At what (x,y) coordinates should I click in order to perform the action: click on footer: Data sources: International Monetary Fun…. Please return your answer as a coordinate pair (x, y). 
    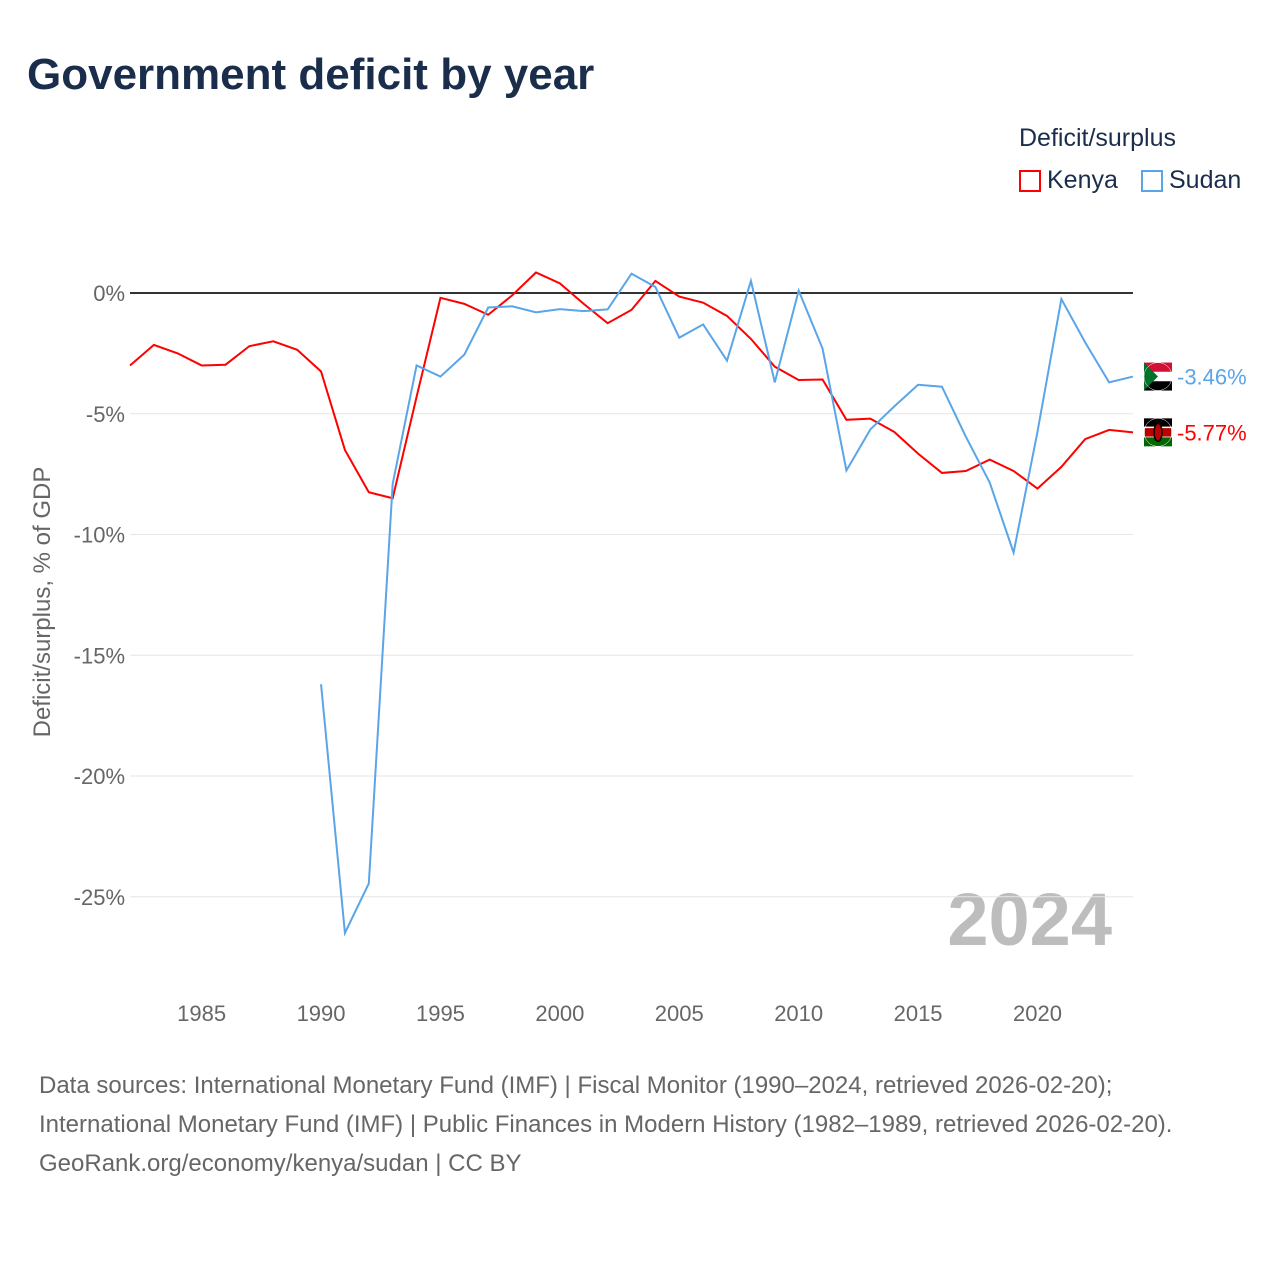
    Looking at the image, I should click on (639, 1124).